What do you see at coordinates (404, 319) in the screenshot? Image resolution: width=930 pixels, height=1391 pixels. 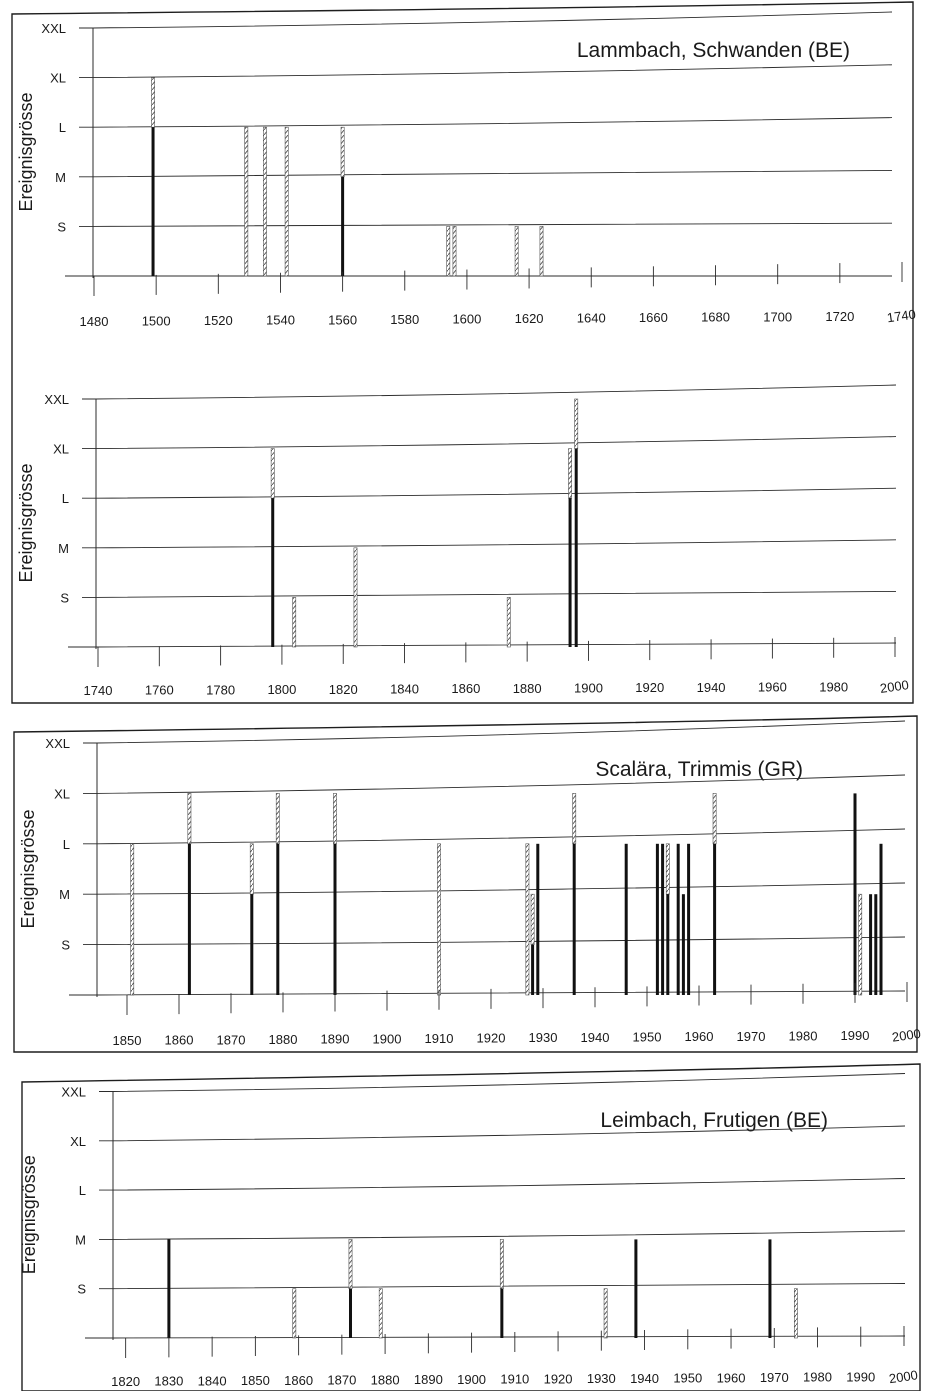 I see `x-tick-label: 1580` at bounding box center [404, 319].